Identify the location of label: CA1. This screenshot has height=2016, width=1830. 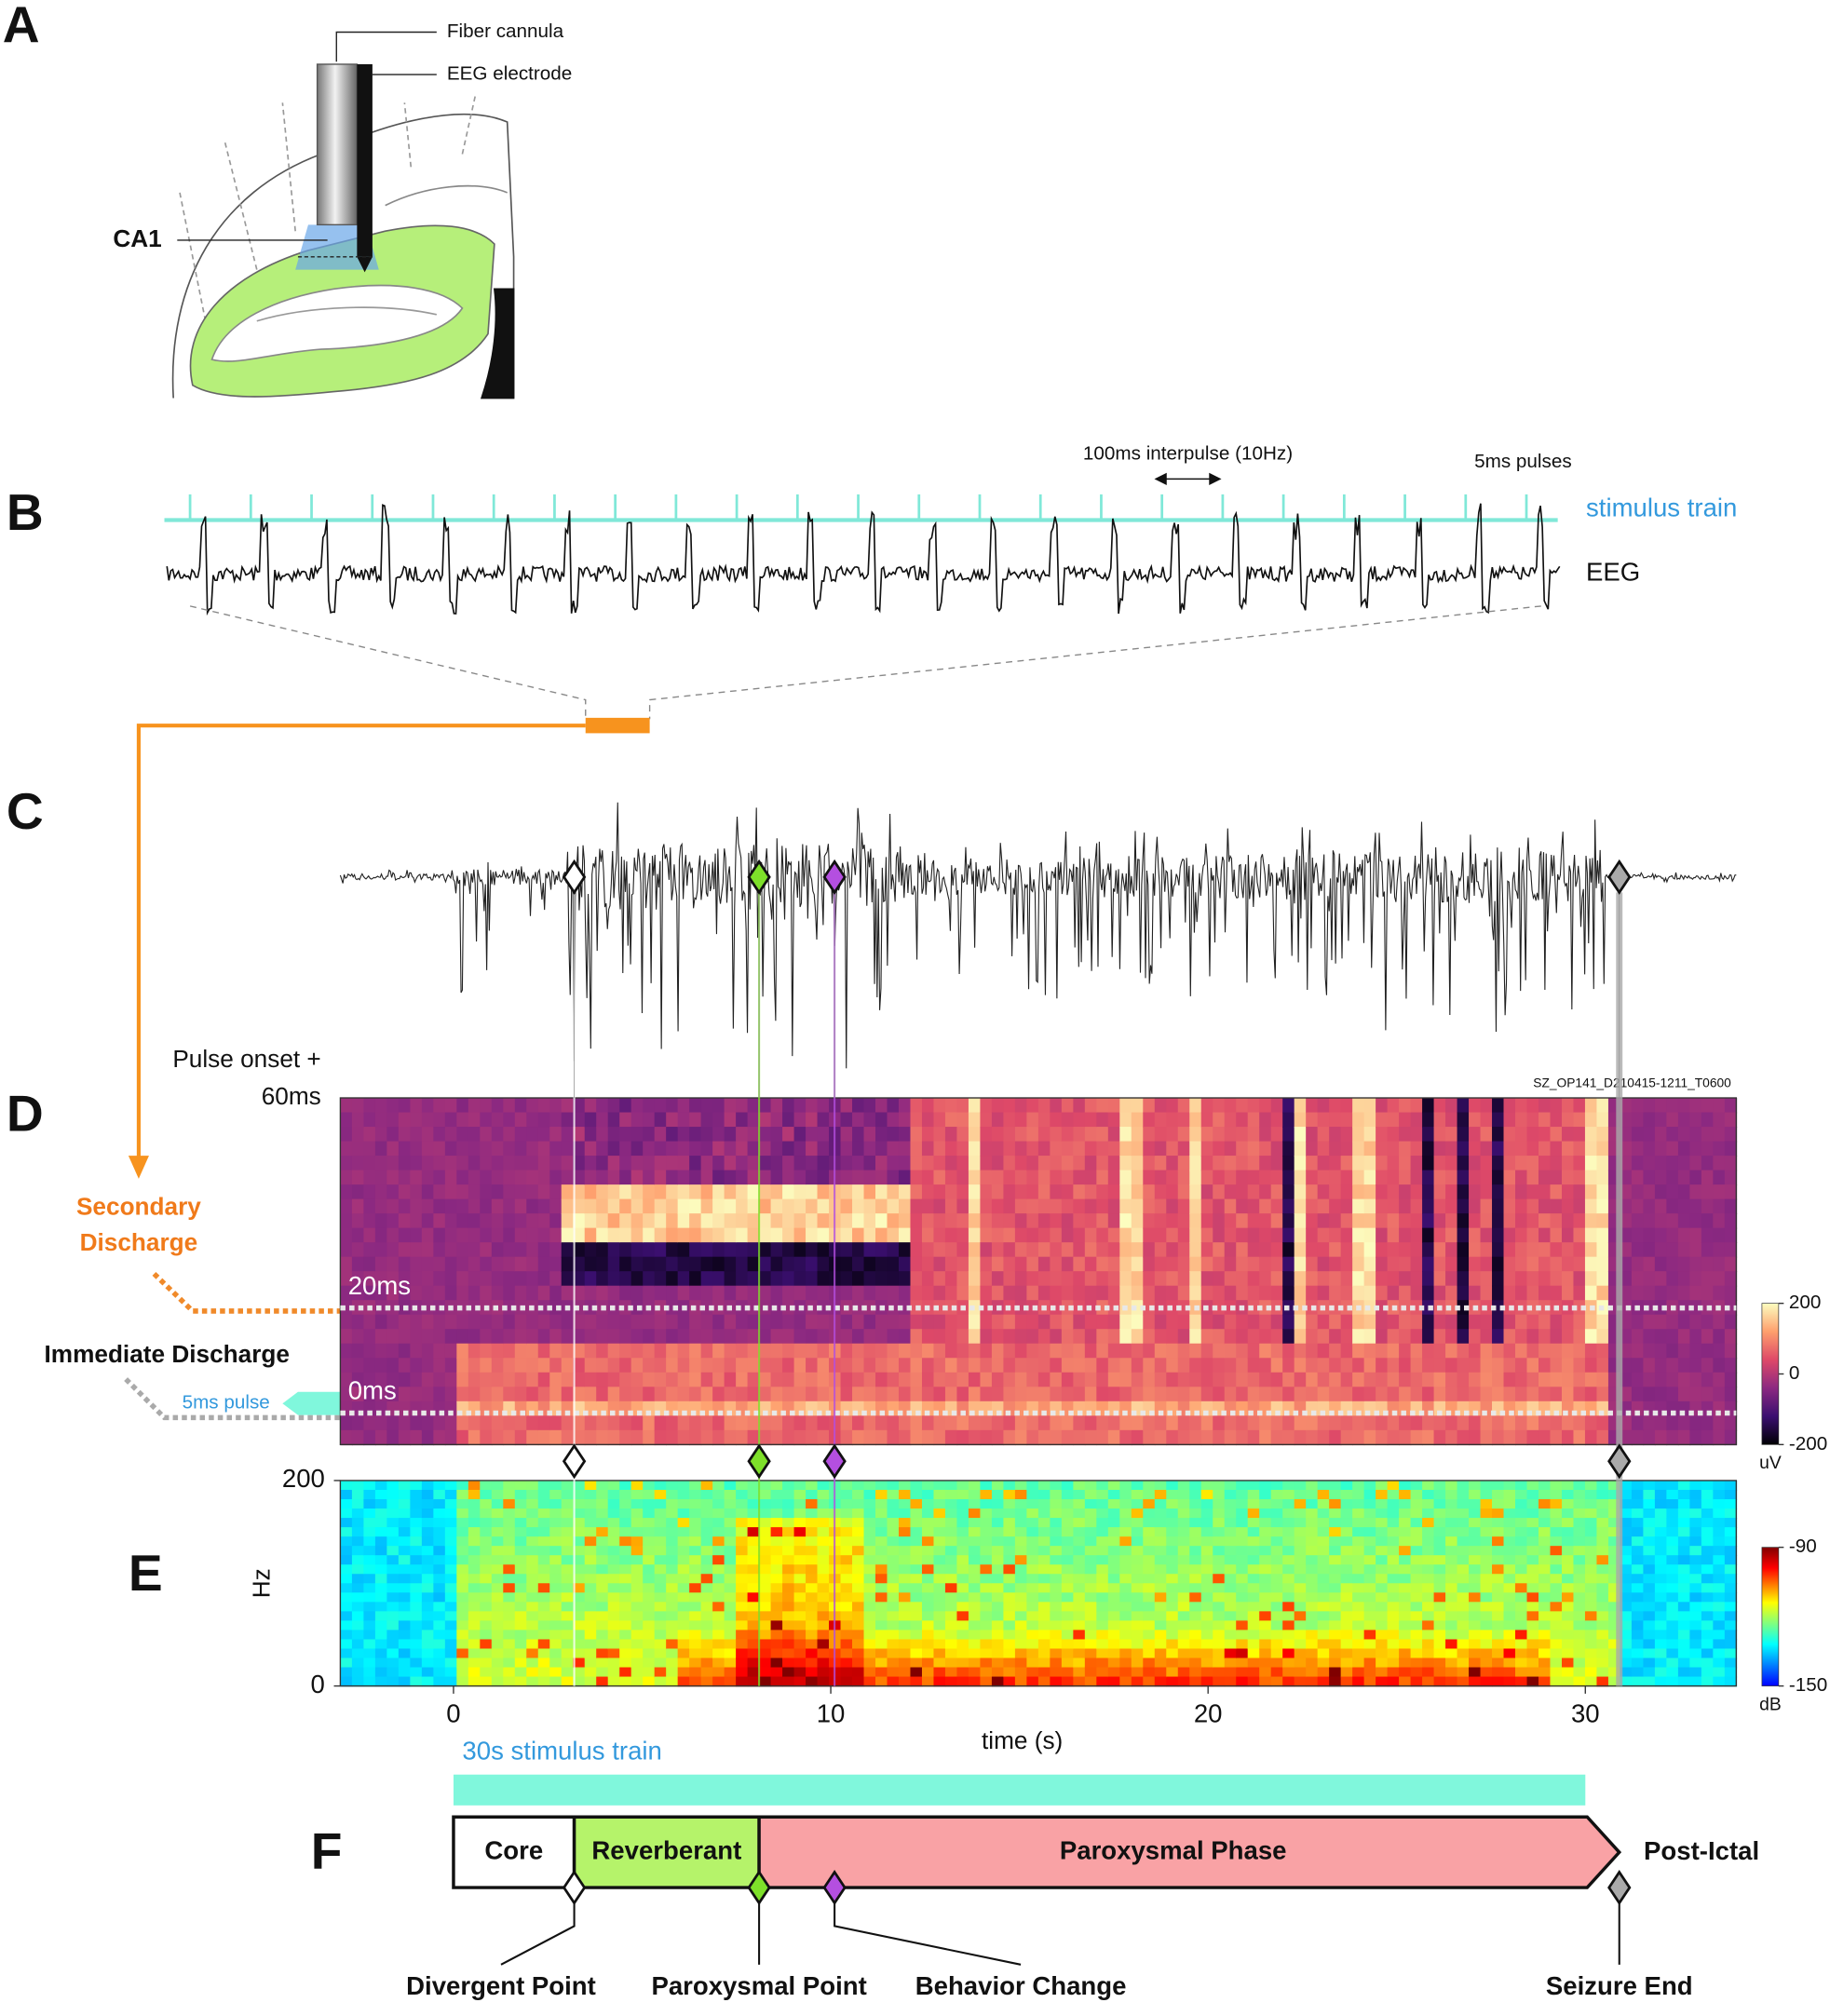
(137, 238).